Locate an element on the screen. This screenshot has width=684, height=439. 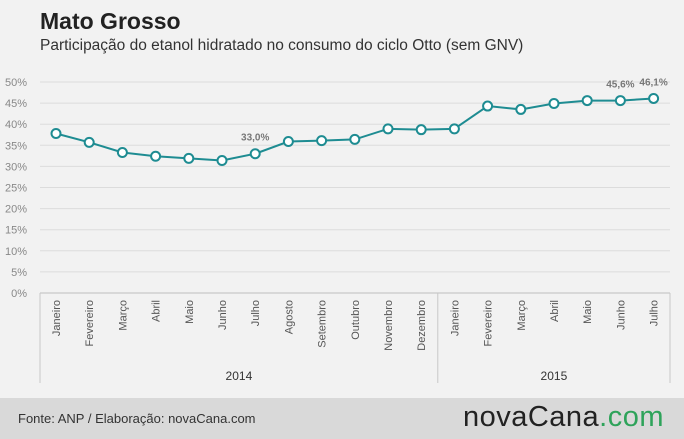
x-tick-label: Outubro is located at coordinates (356, 320).